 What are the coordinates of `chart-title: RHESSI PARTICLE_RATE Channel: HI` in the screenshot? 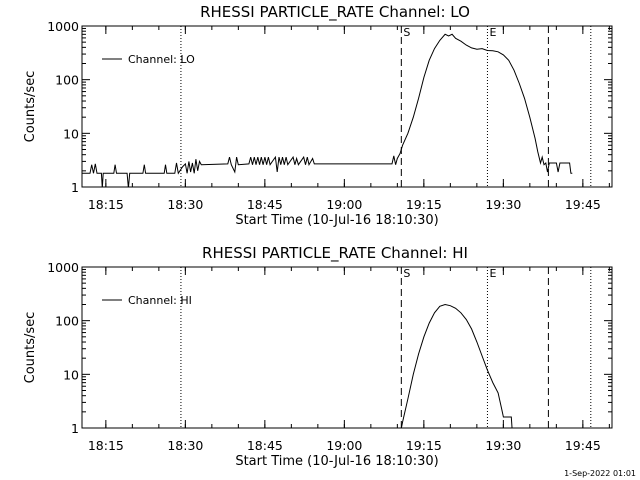 It's located at (335, 253).